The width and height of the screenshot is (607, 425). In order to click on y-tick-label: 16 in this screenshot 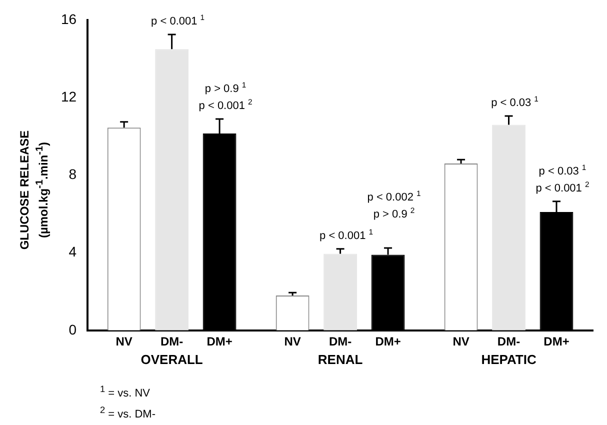, I will do `click(68, 18)`.